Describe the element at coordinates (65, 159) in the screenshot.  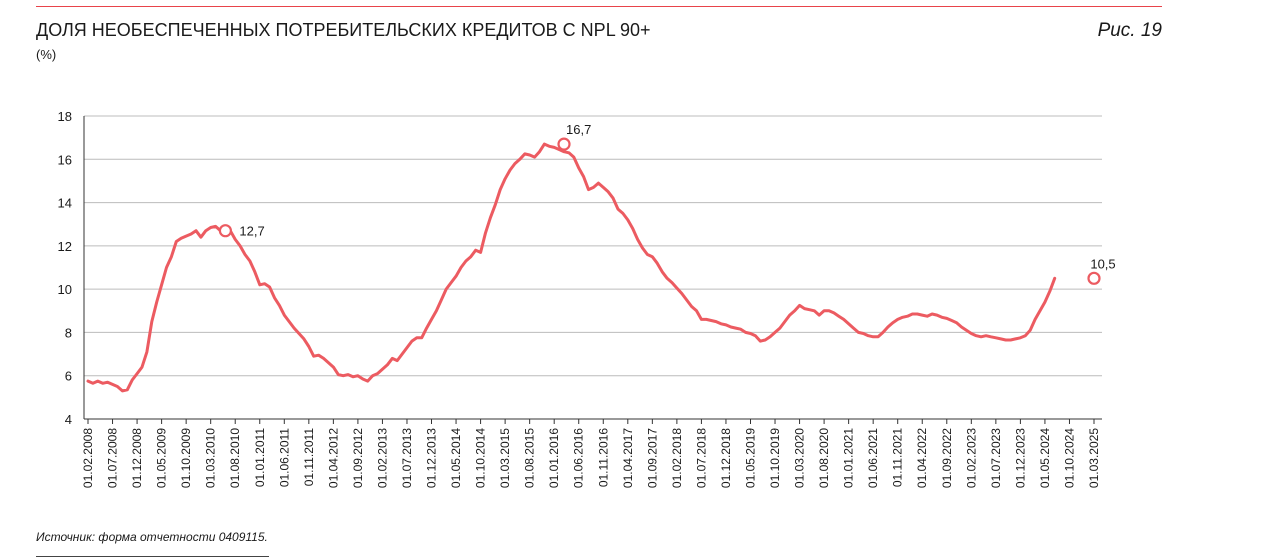
I see `y-tick-label: 16` at that location.